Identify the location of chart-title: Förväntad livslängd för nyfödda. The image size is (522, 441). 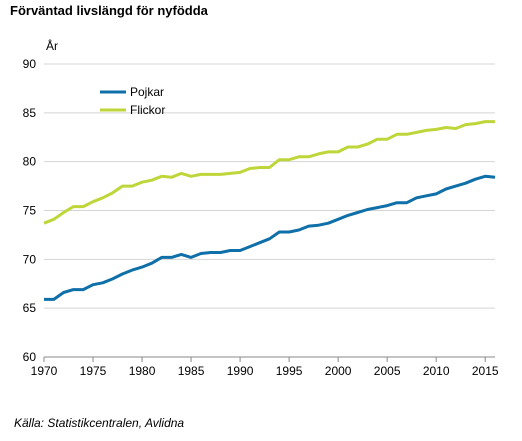
(109, 10).